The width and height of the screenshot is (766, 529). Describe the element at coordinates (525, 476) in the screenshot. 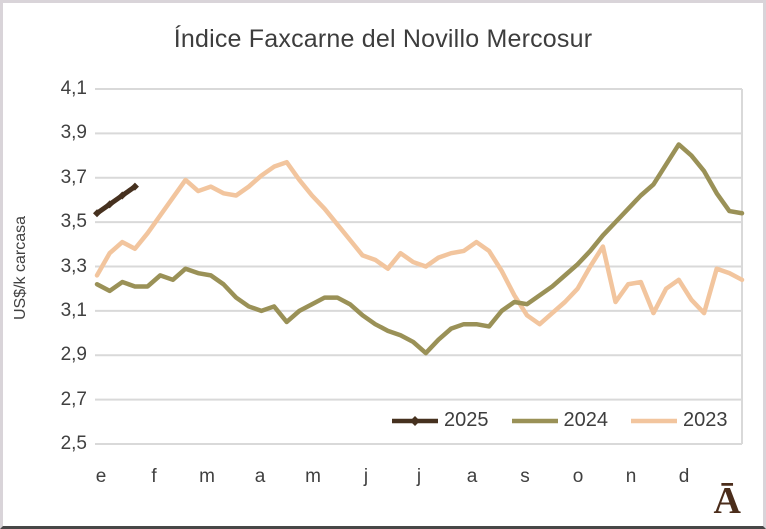

I see `x-month-label: s` at that location.